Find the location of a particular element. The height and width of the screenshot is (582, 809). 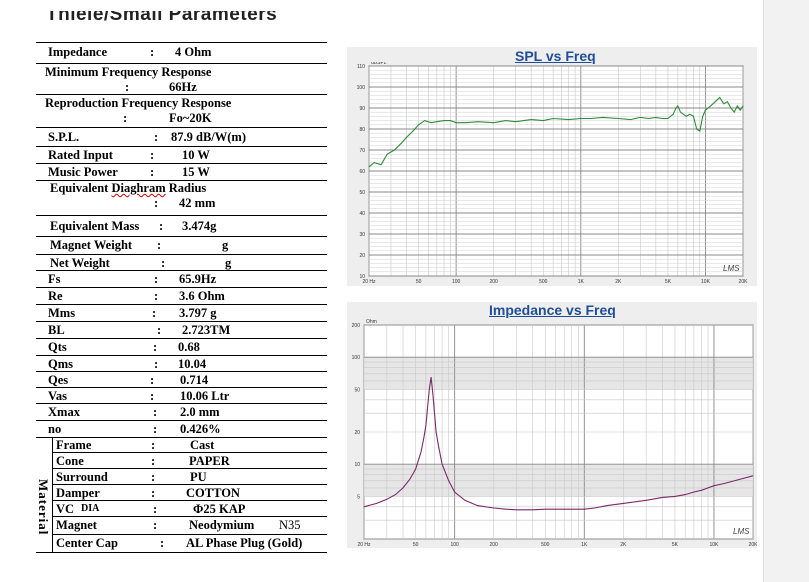

x-tick-label: 1K is located at coordinates (581, 282).